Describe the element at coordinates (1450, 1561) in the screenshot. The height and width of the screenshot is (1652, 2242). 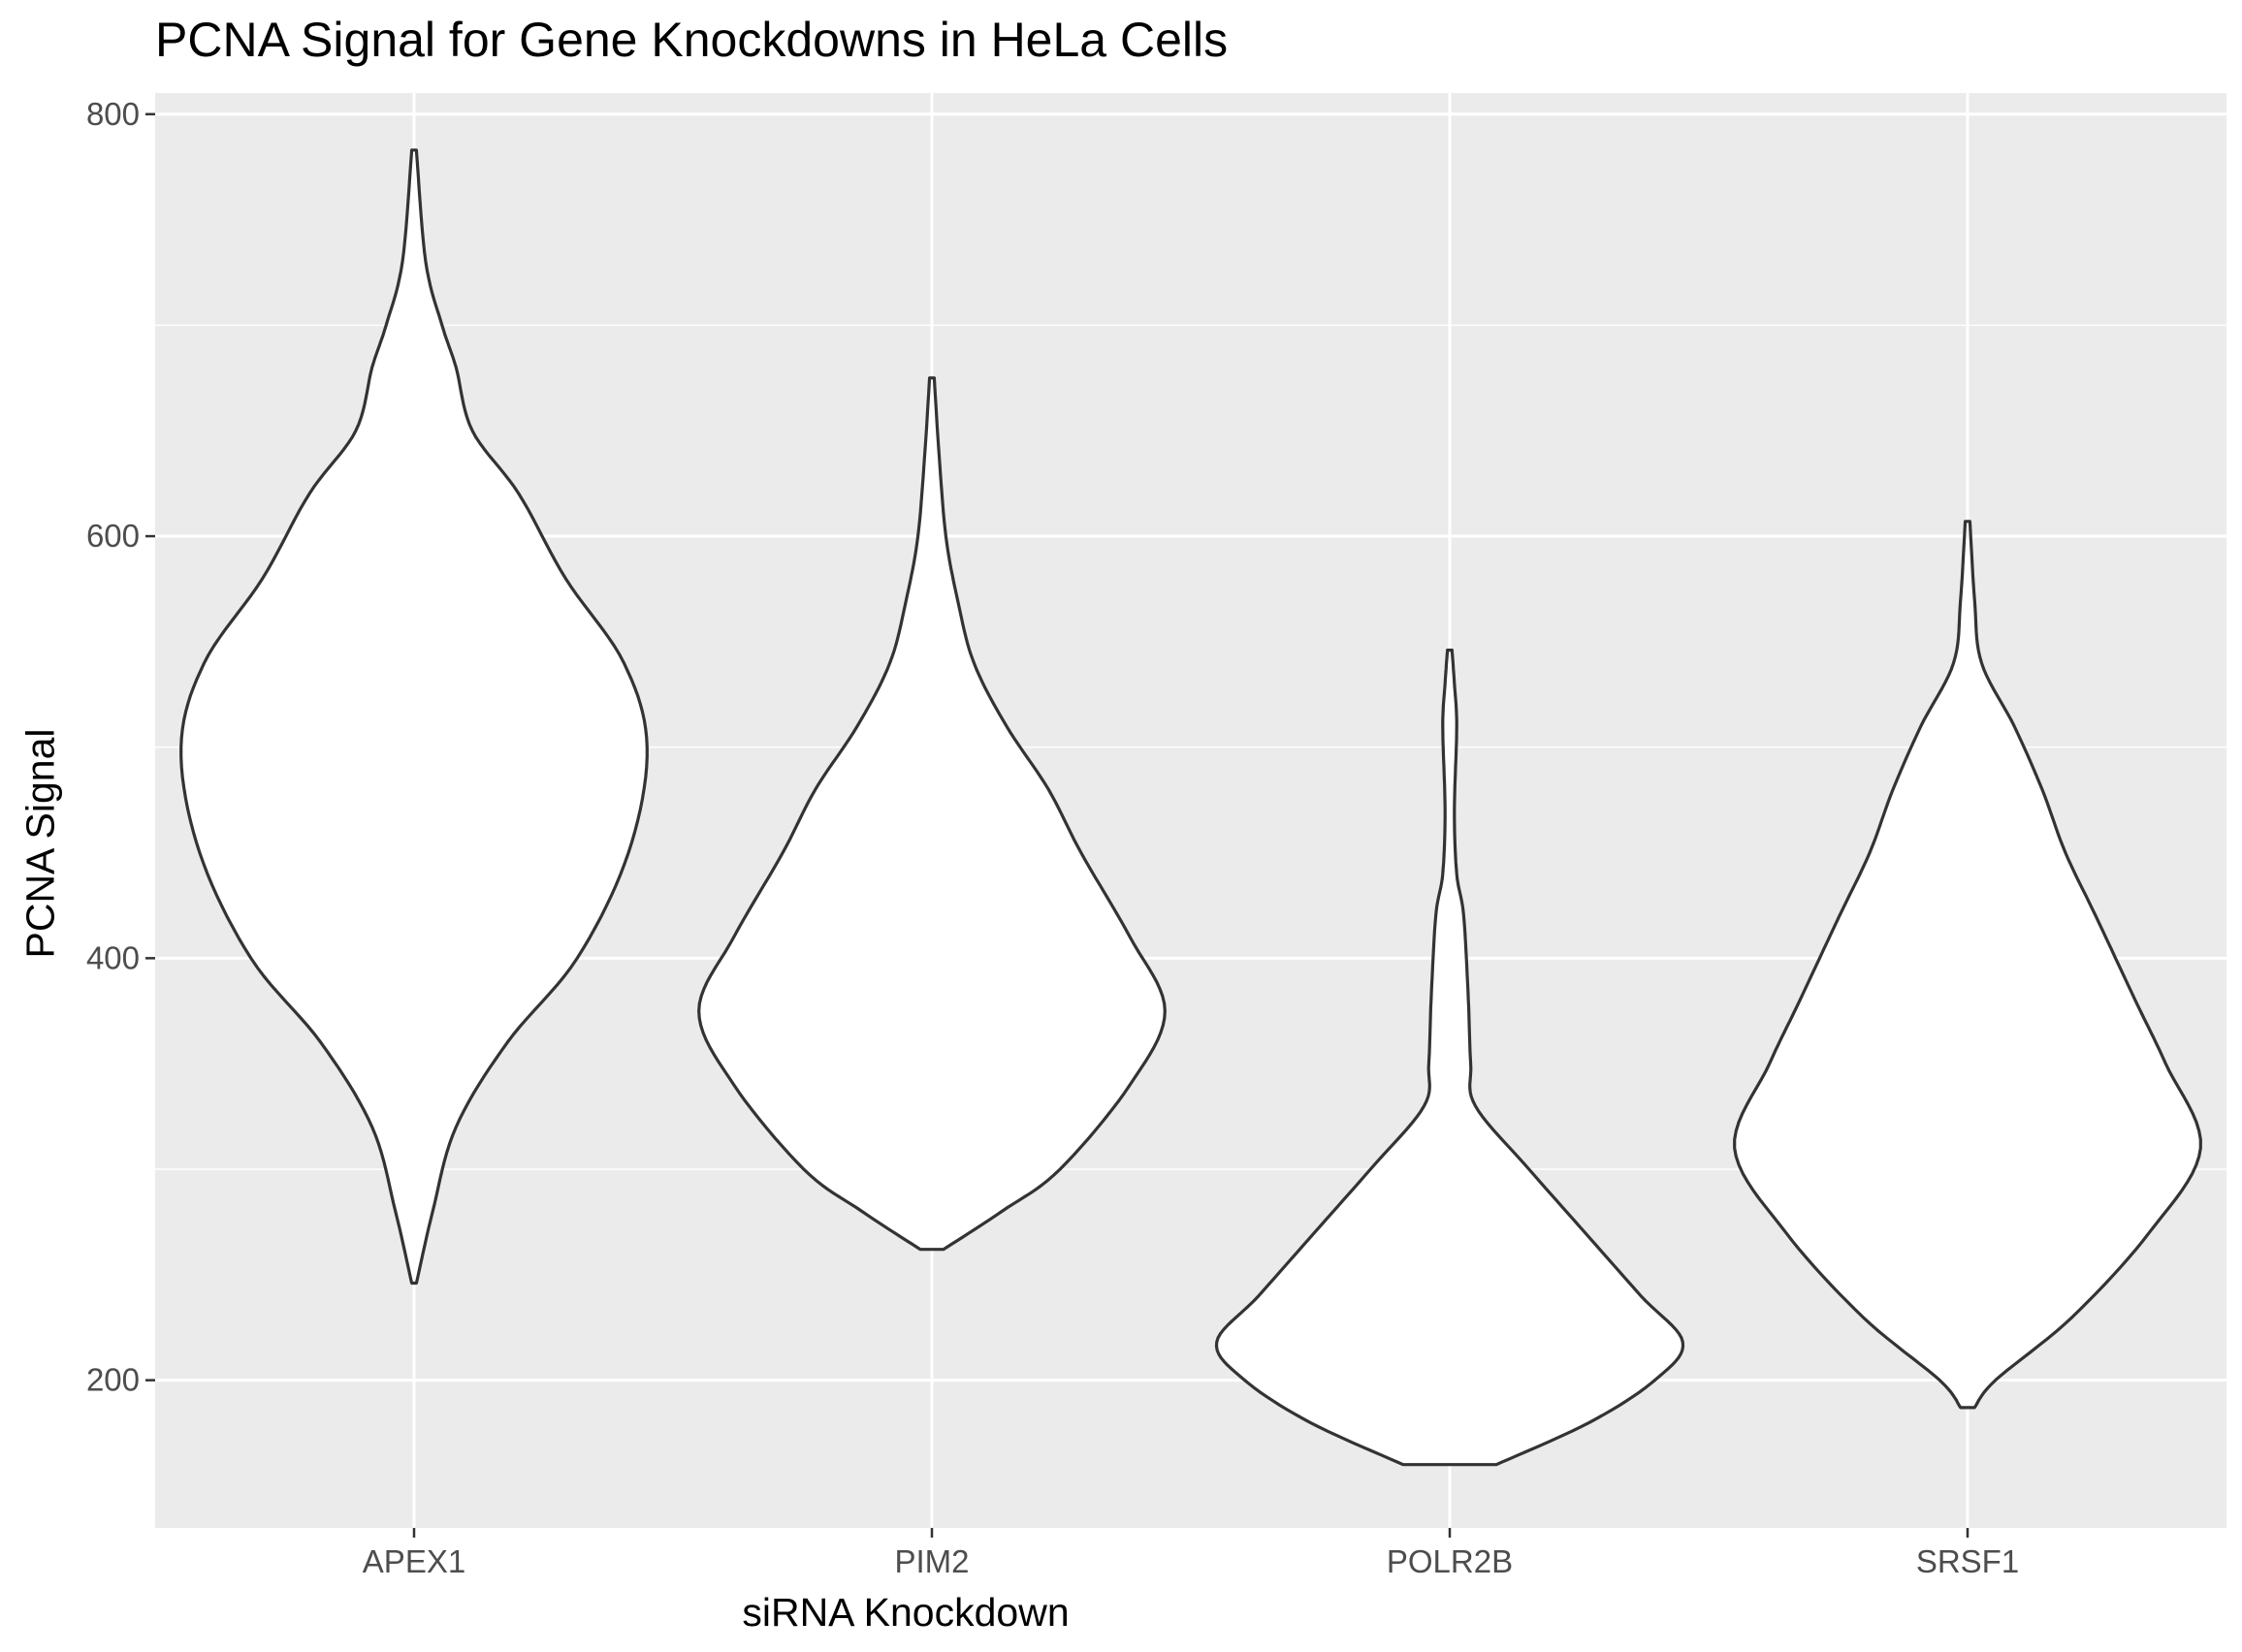
I see `x-tick-label: POLR2B` at that location.